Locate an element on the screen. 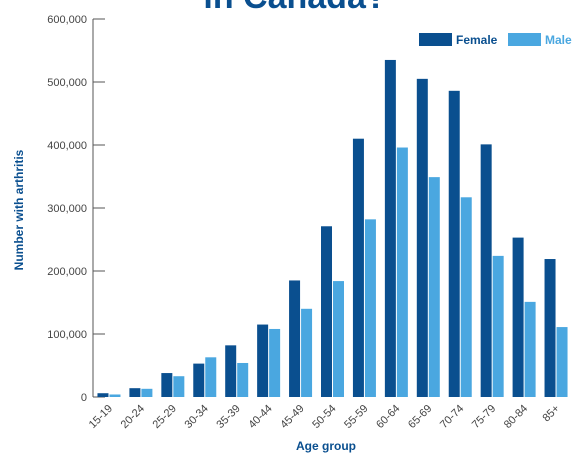 The width and height of the screenshot is (585, 454). legend-male-swatch is located at coordinates (524, 39).